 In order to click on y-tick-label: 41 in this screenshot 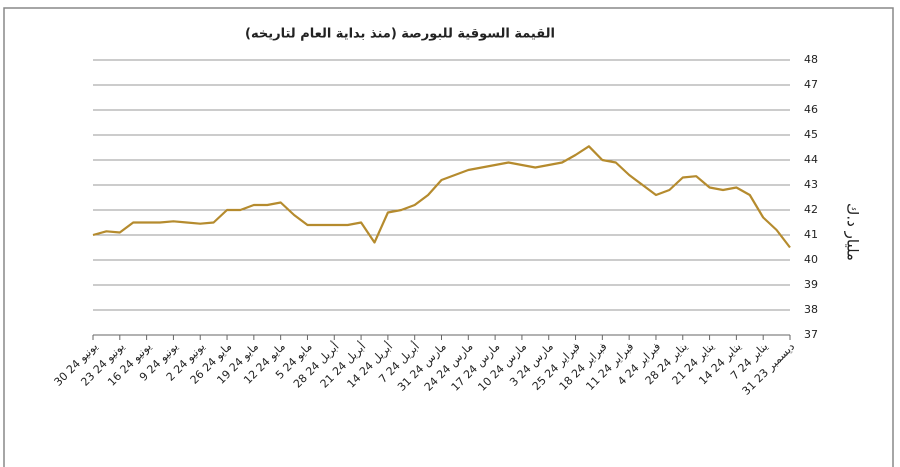, I will do `click(811, 234)`.